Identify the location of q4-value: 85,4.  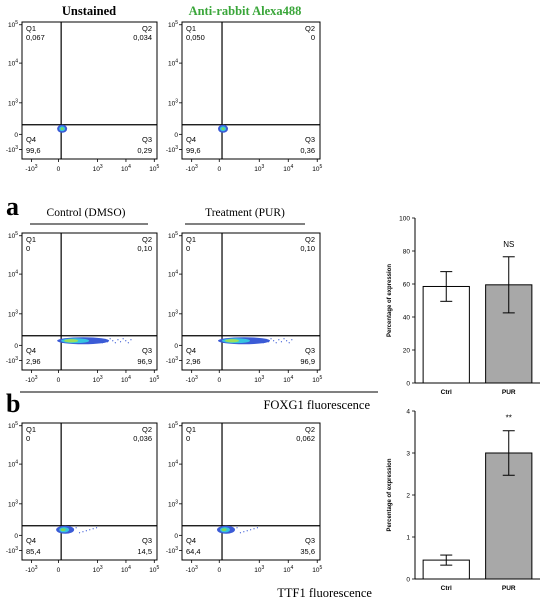
(33, 551).